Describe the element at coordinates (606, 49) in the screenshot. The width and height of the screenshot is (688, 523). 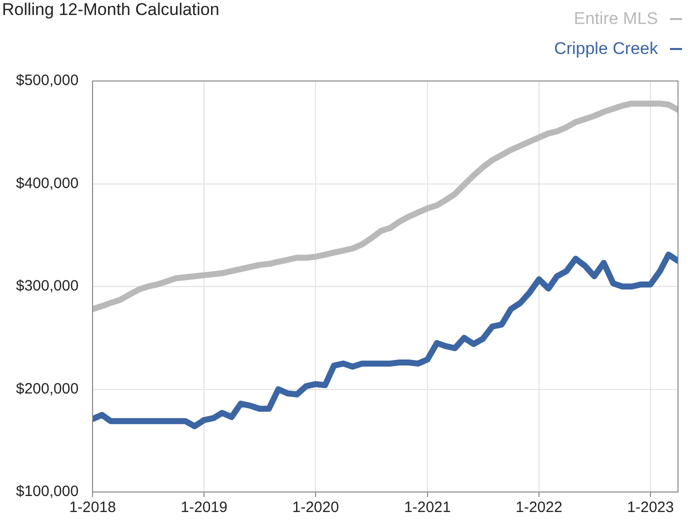
I see `legend-label: Cripple Creek` at that location.